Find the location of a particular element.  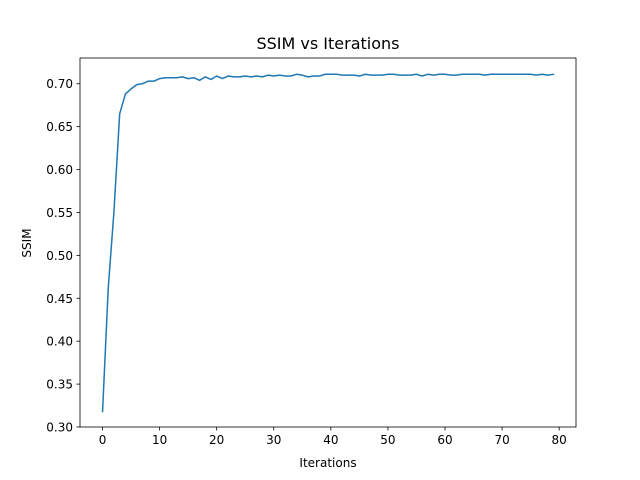

y-tick-label: 0.65 is located at coordinates (59, 127).